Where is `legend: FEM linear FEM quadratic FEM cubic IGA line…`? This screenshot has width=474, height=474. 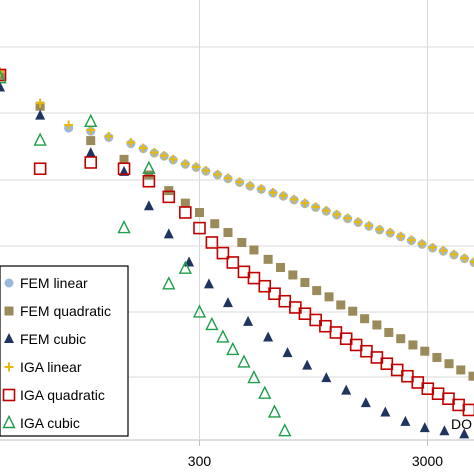
legend: FEM linear FEM quadratic FEM cubic IGA line… is located at coordinates (64, 351).